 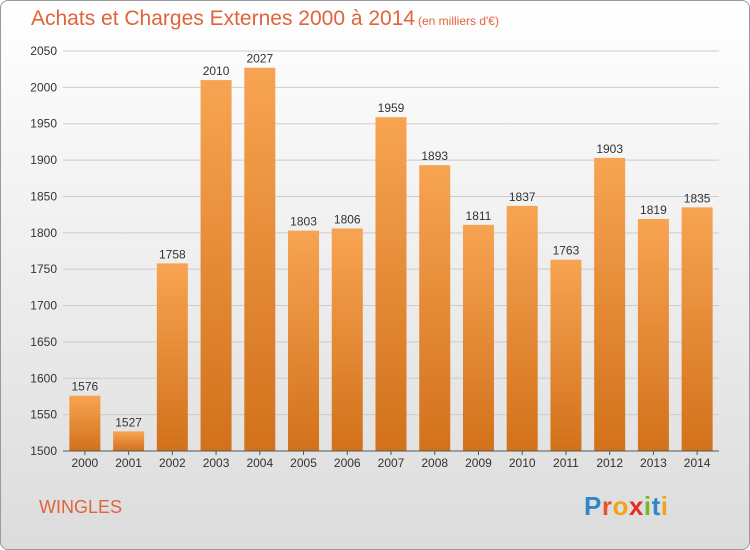 I want to click on logo-letter: t, so click(x=656, y=506).